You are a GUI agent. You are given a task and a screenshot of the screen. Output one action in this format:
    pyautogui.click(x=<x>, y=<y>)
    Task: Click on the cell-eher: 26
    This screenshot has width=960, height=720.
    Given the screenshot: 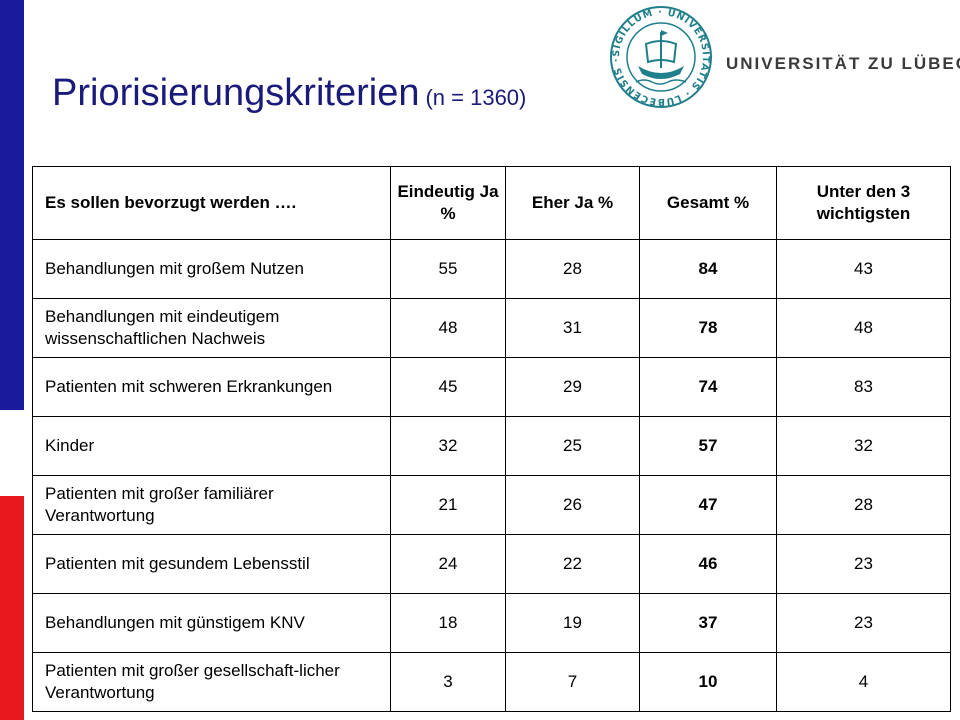 What is the action you would take?
    pyautogui.click(x=572, y=505)
    